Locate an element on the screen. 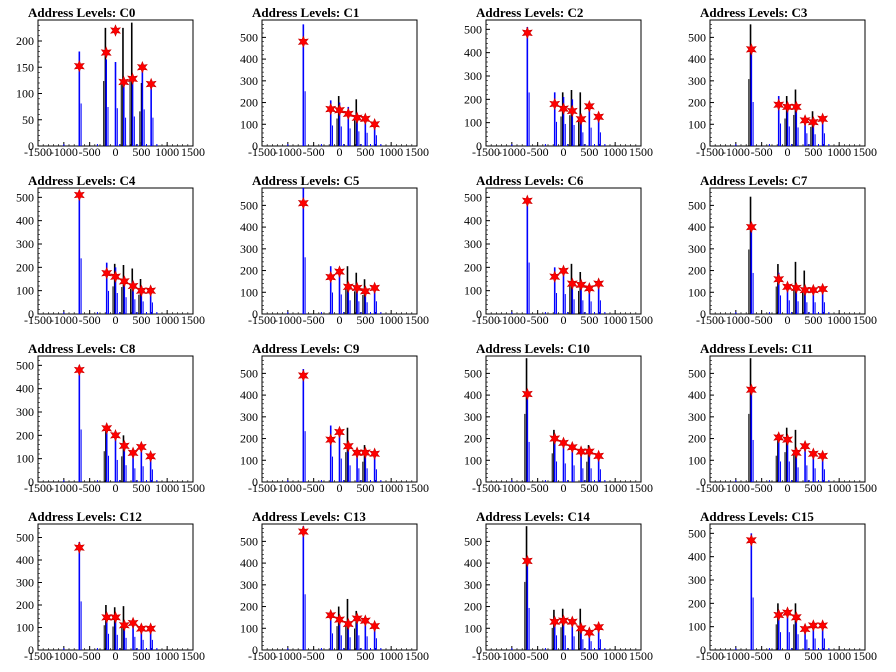 Image resolution: width=896 pixels, height=672 pixels. chart-title: Address Levels: C3 is located at coordinates (754, 12).